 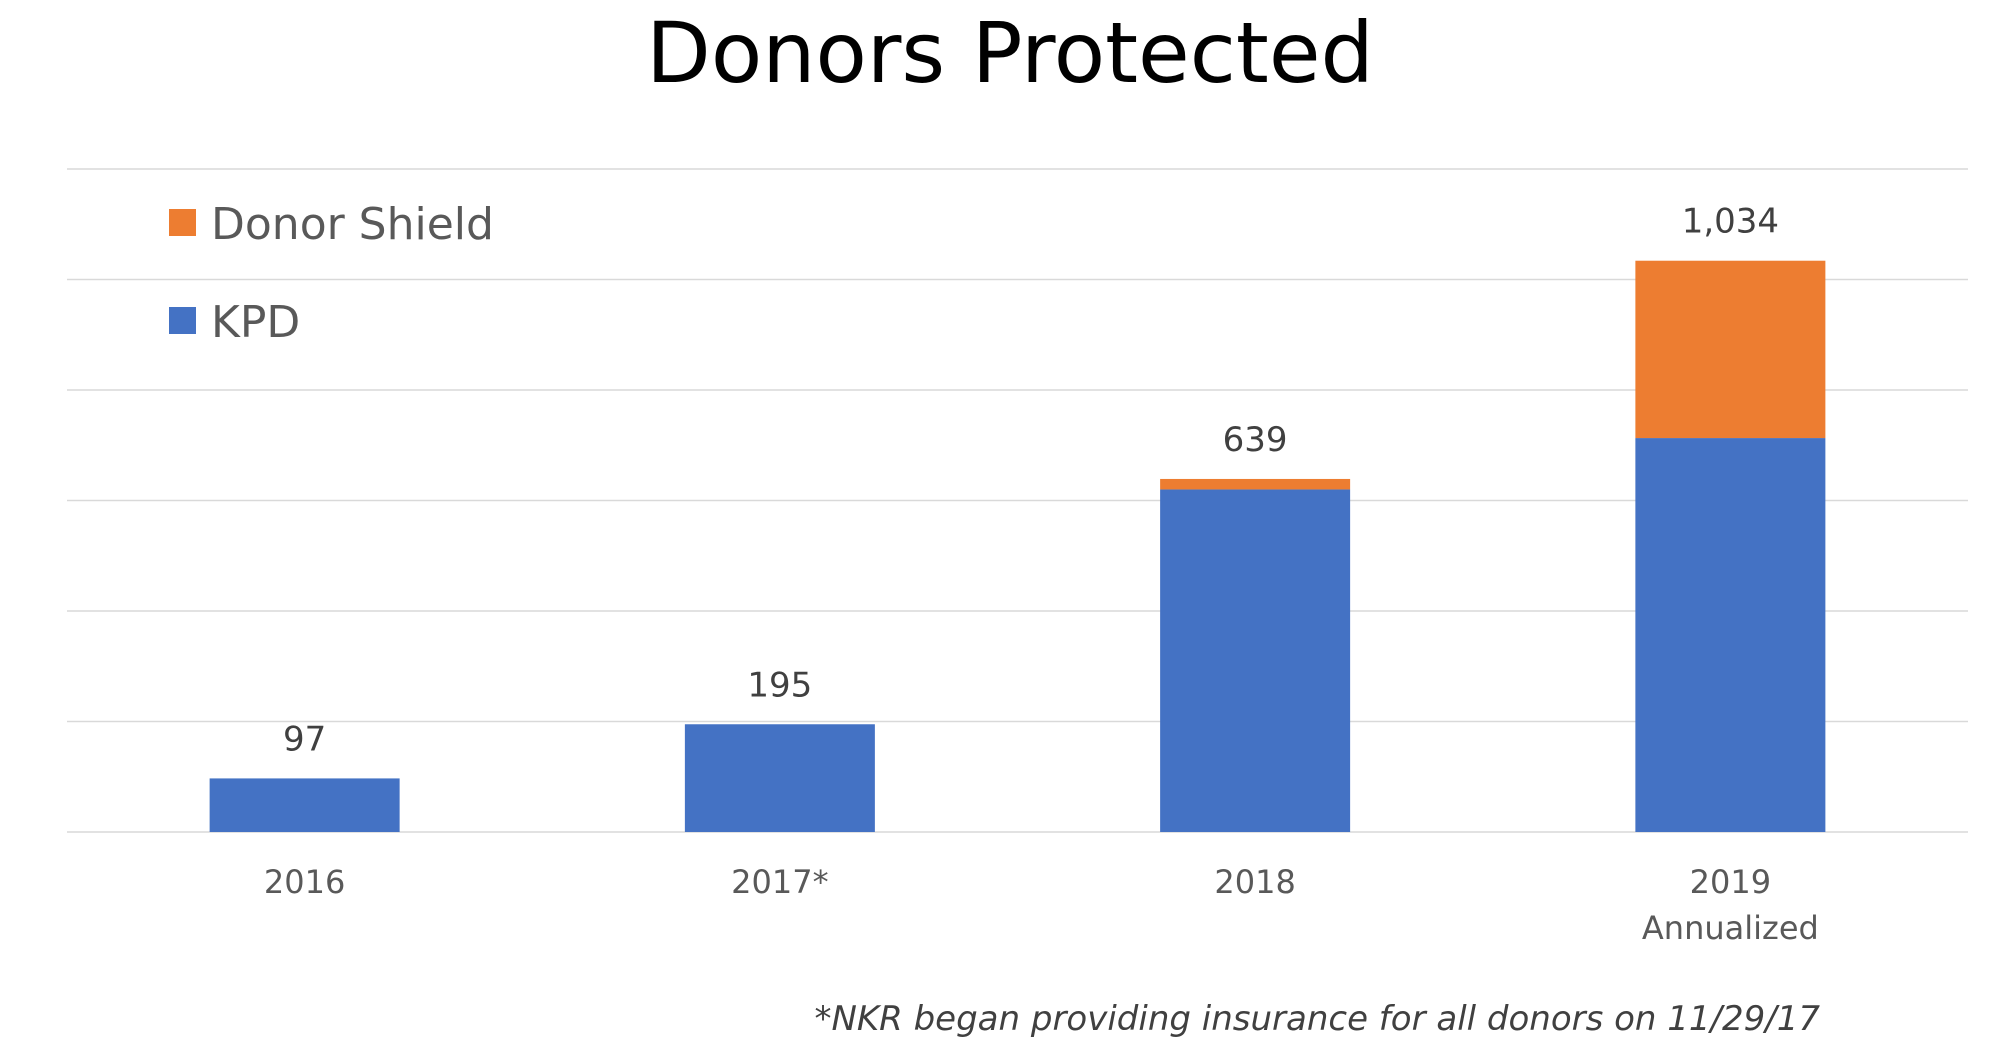 I want to click on legend: Donor Shield KPD, so click(x=331, y=273).